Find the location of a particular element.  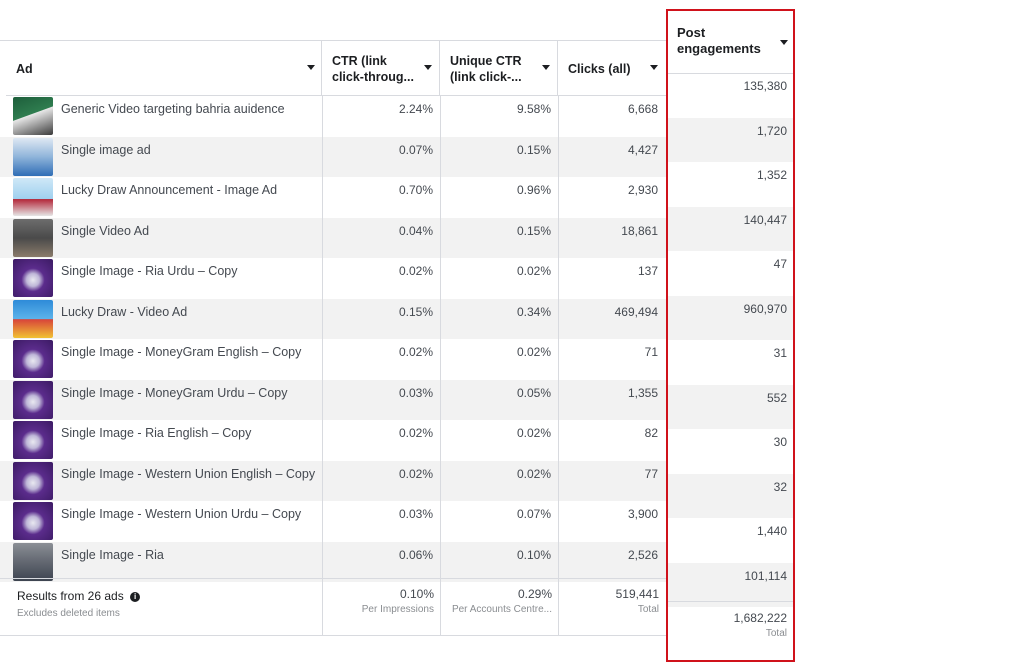

clicks-value: 6,668 is located at coordinates (642, 109).